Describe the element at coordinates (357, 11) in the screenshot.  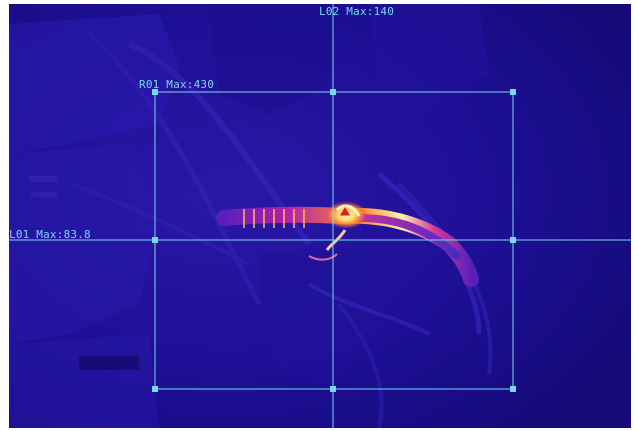
I see `line-l02-max-label: L02 Max:140` at that location.